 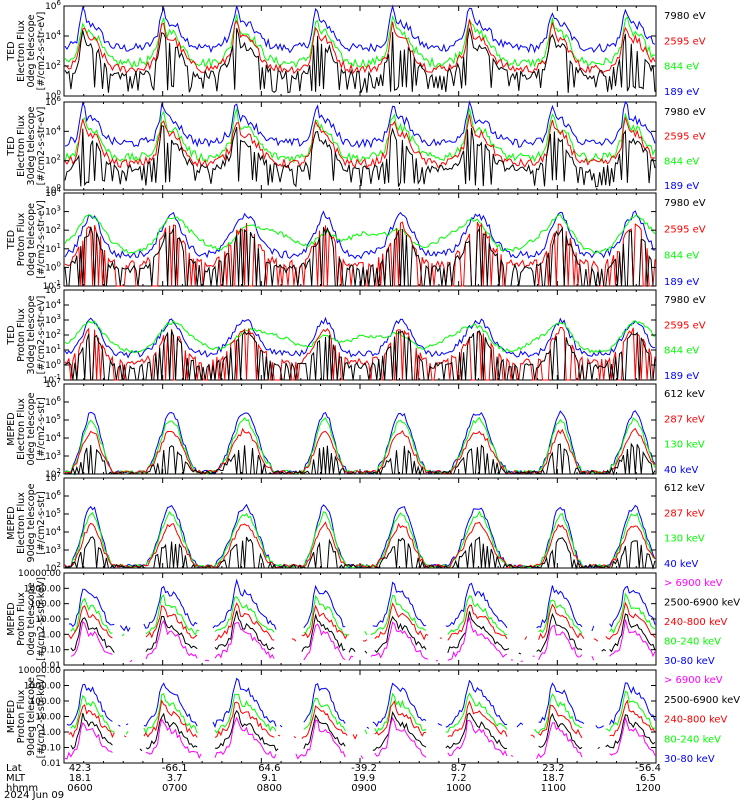 What do you see at coordinates (59, 246) in the screenshot?
I see `exp: 1` at bounding box center [59, 246].